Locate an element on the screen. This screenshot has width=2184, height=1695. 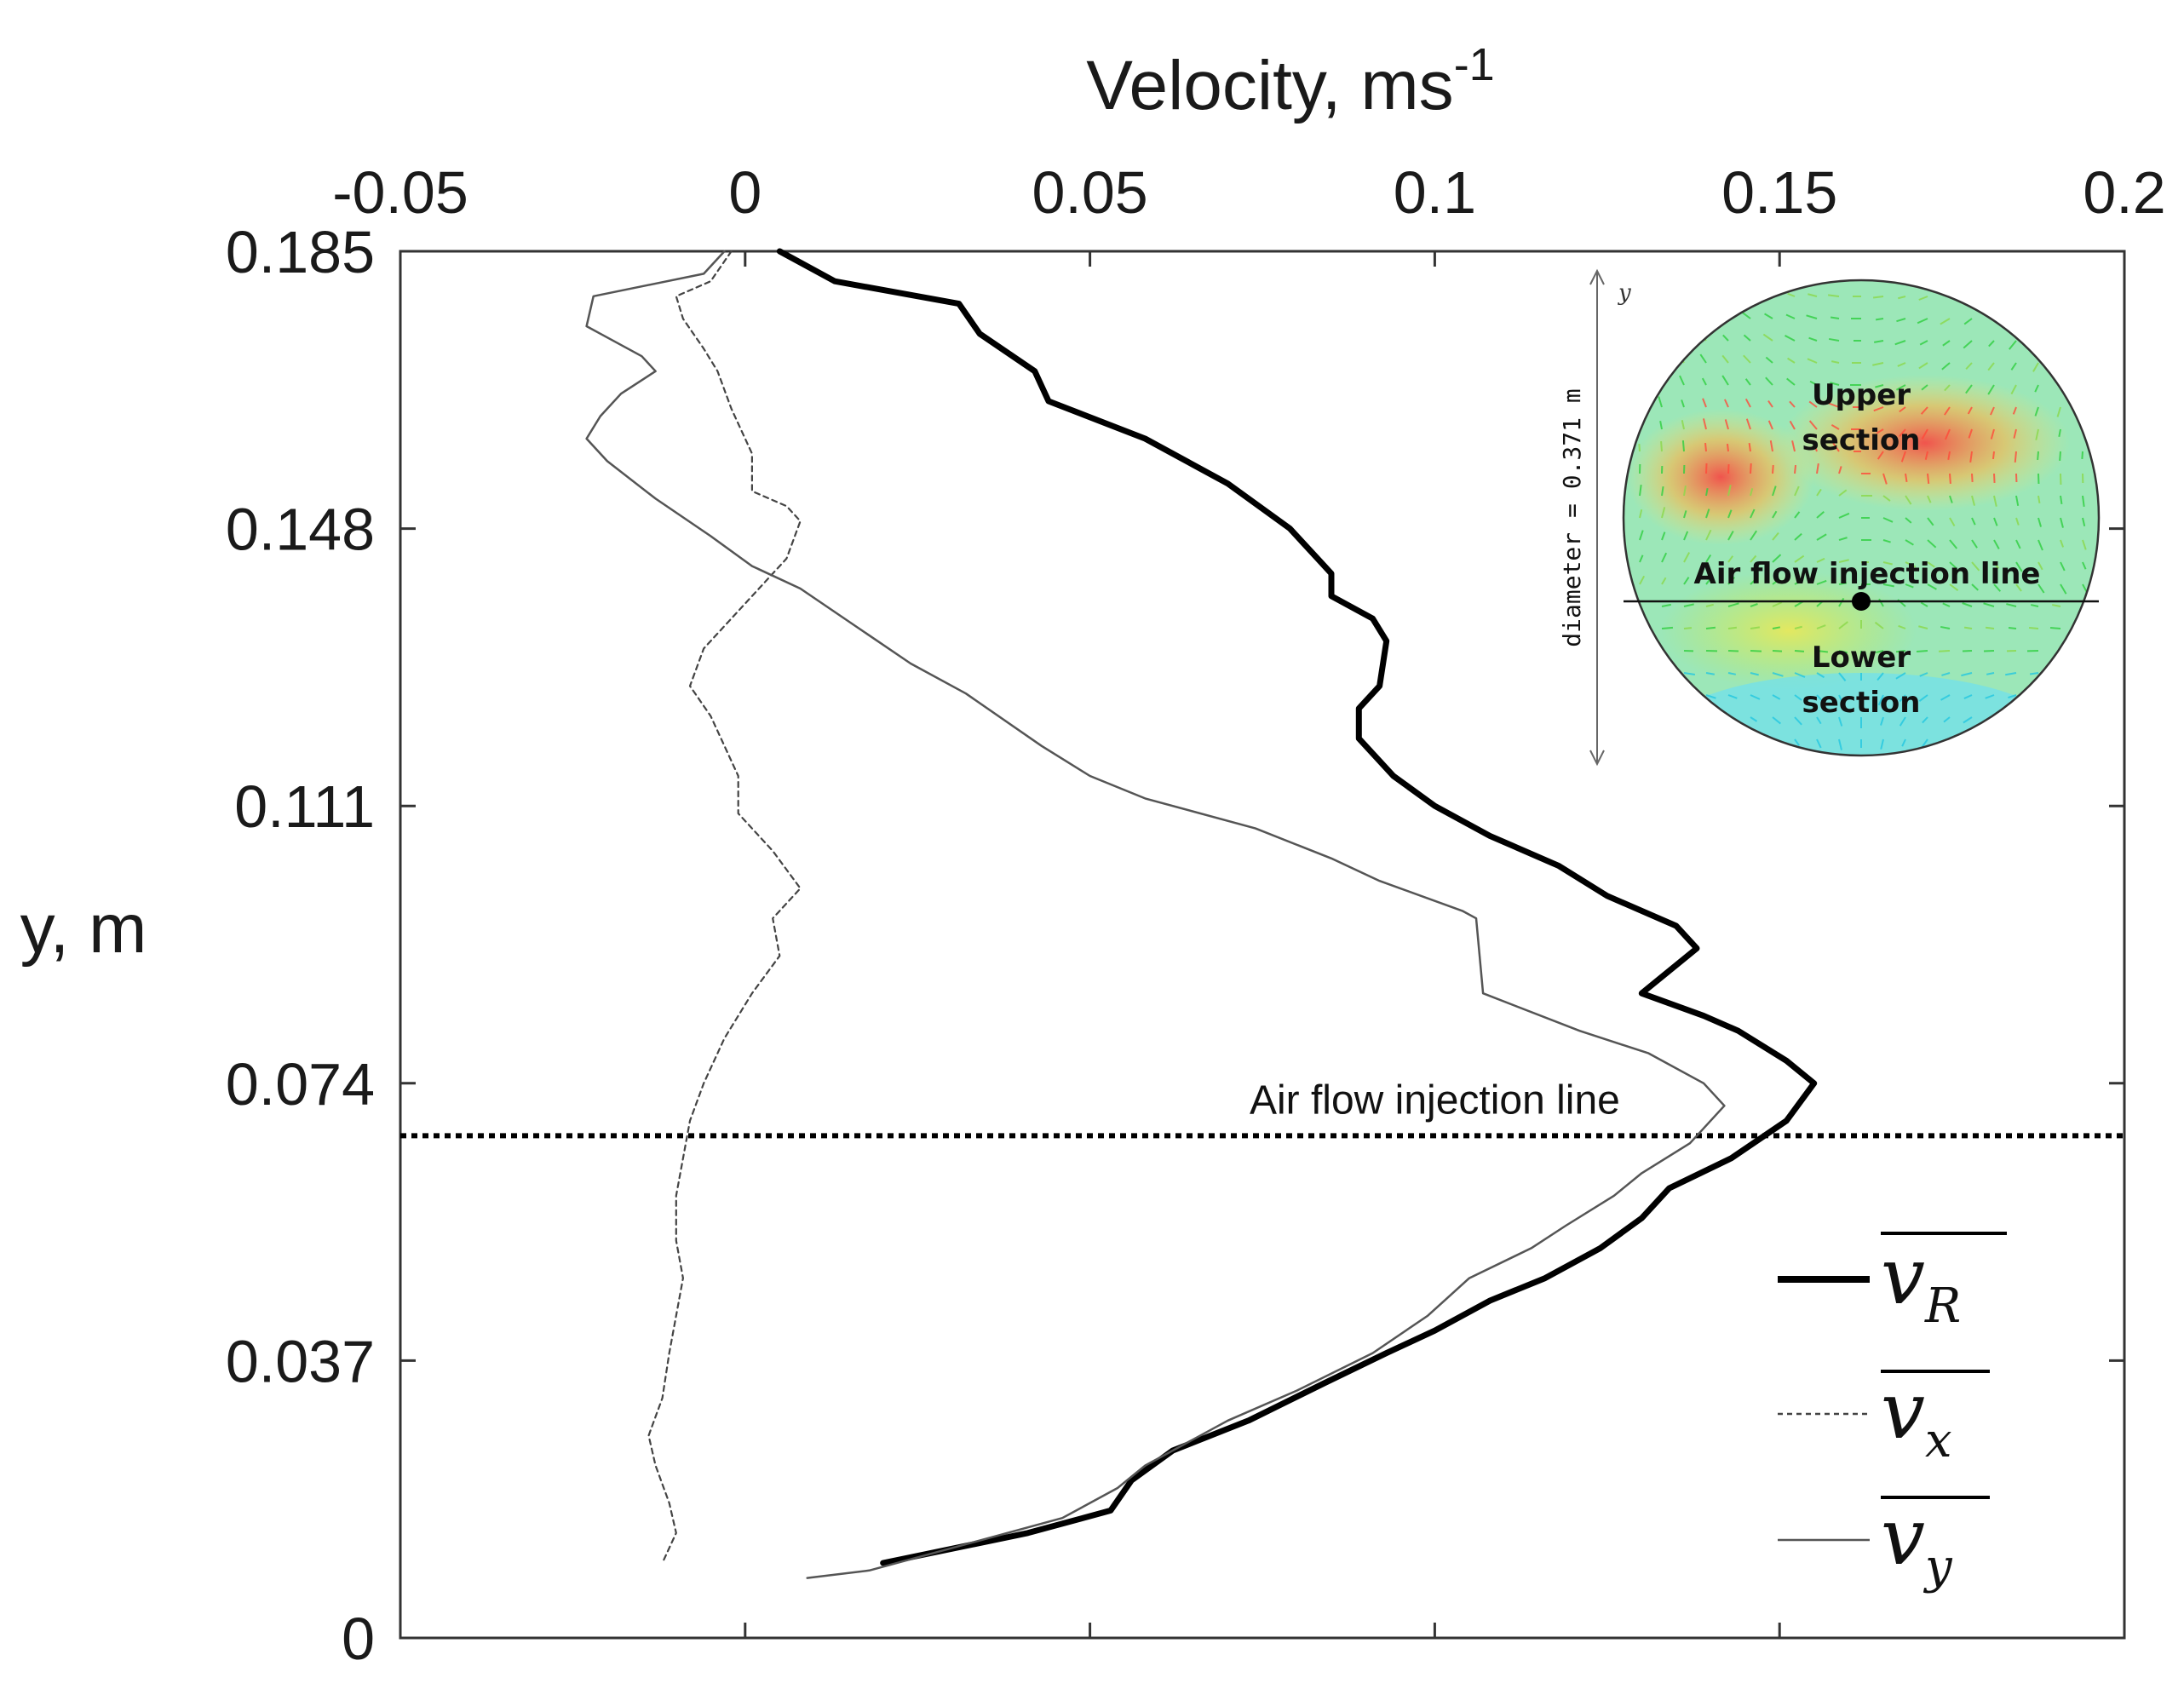
inset-lower-label-line1: Lower is located at coordinates (1862, 658).